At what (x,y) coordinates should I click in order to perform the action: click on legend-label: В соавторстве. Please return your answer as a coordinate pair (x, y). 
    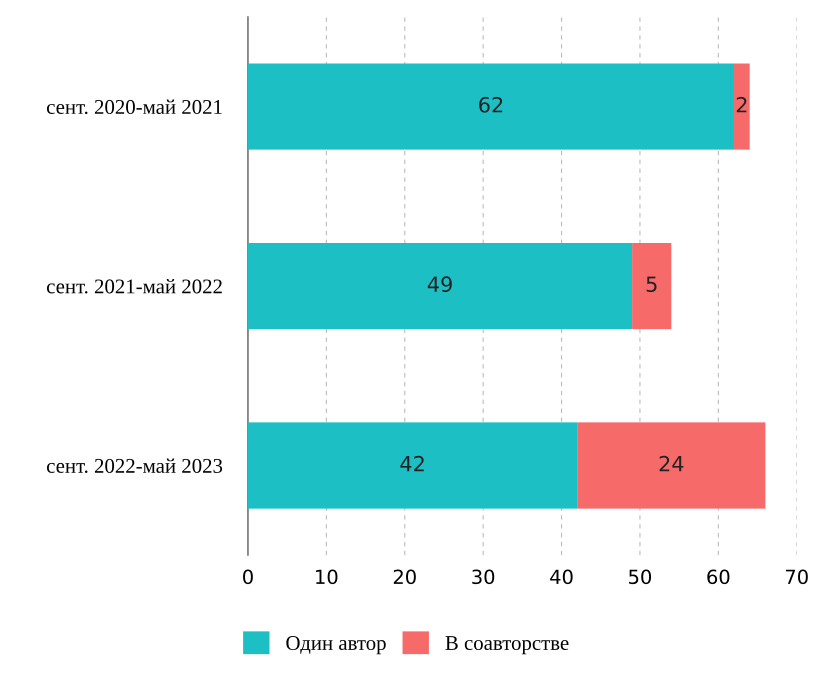
    Looking at the image, I should click on (506, 645).